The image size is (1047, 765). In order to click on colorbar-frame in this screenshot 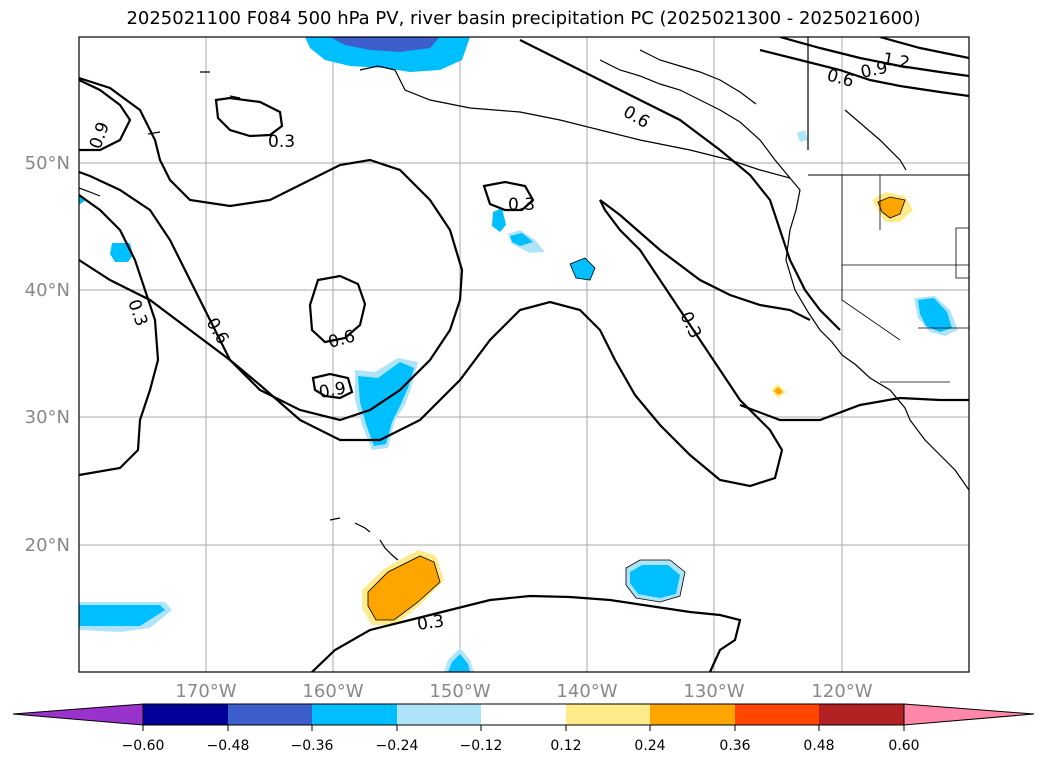, I will do `click(523, 714)`.